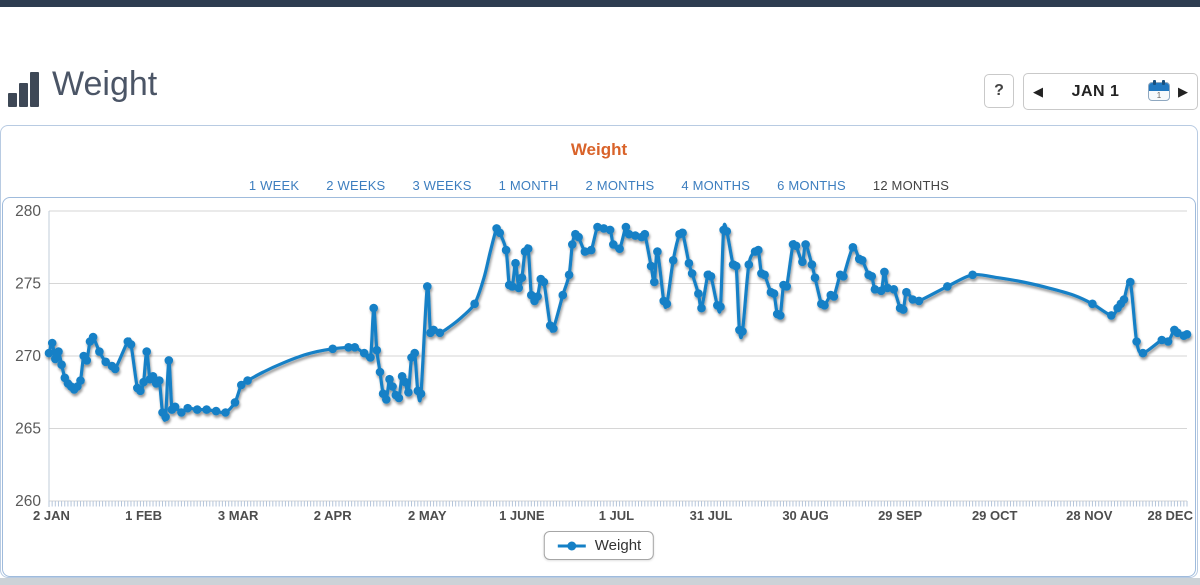 The width and height of the screenshot is (1200, 585). Describe the element at coordinates (356, 185) in the screenshot. I see `range-link-2-weeks: 2 WEEKS` at that location.